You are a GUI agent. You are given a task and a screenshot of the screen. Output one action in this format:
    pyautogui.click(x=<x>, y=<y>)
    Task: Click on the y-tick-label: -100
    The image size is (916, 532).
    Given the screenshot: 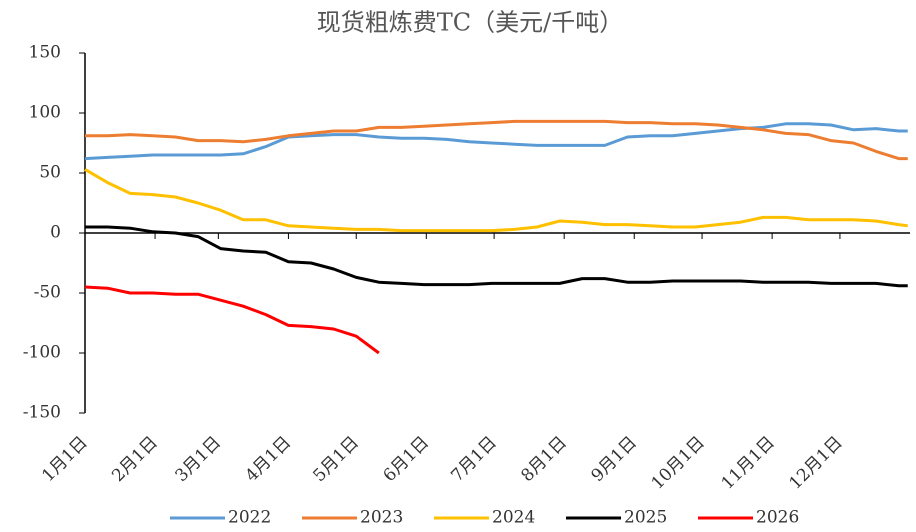 What is the action you would take?
    pyautogui.click(x=42, y=353)
    